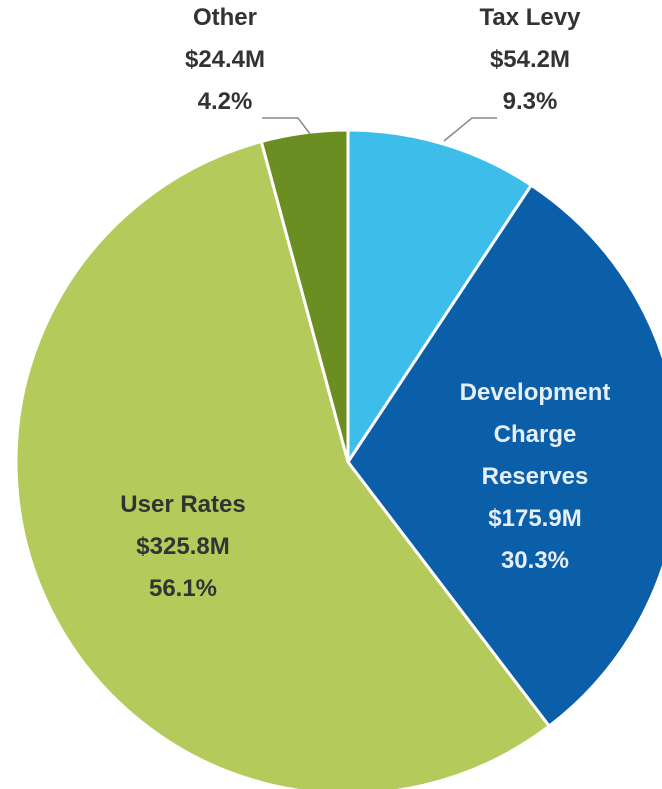  Describe the element at coordinates (535, 560) in the screenshot. I see `slice-percent: 30.3%` at that location.